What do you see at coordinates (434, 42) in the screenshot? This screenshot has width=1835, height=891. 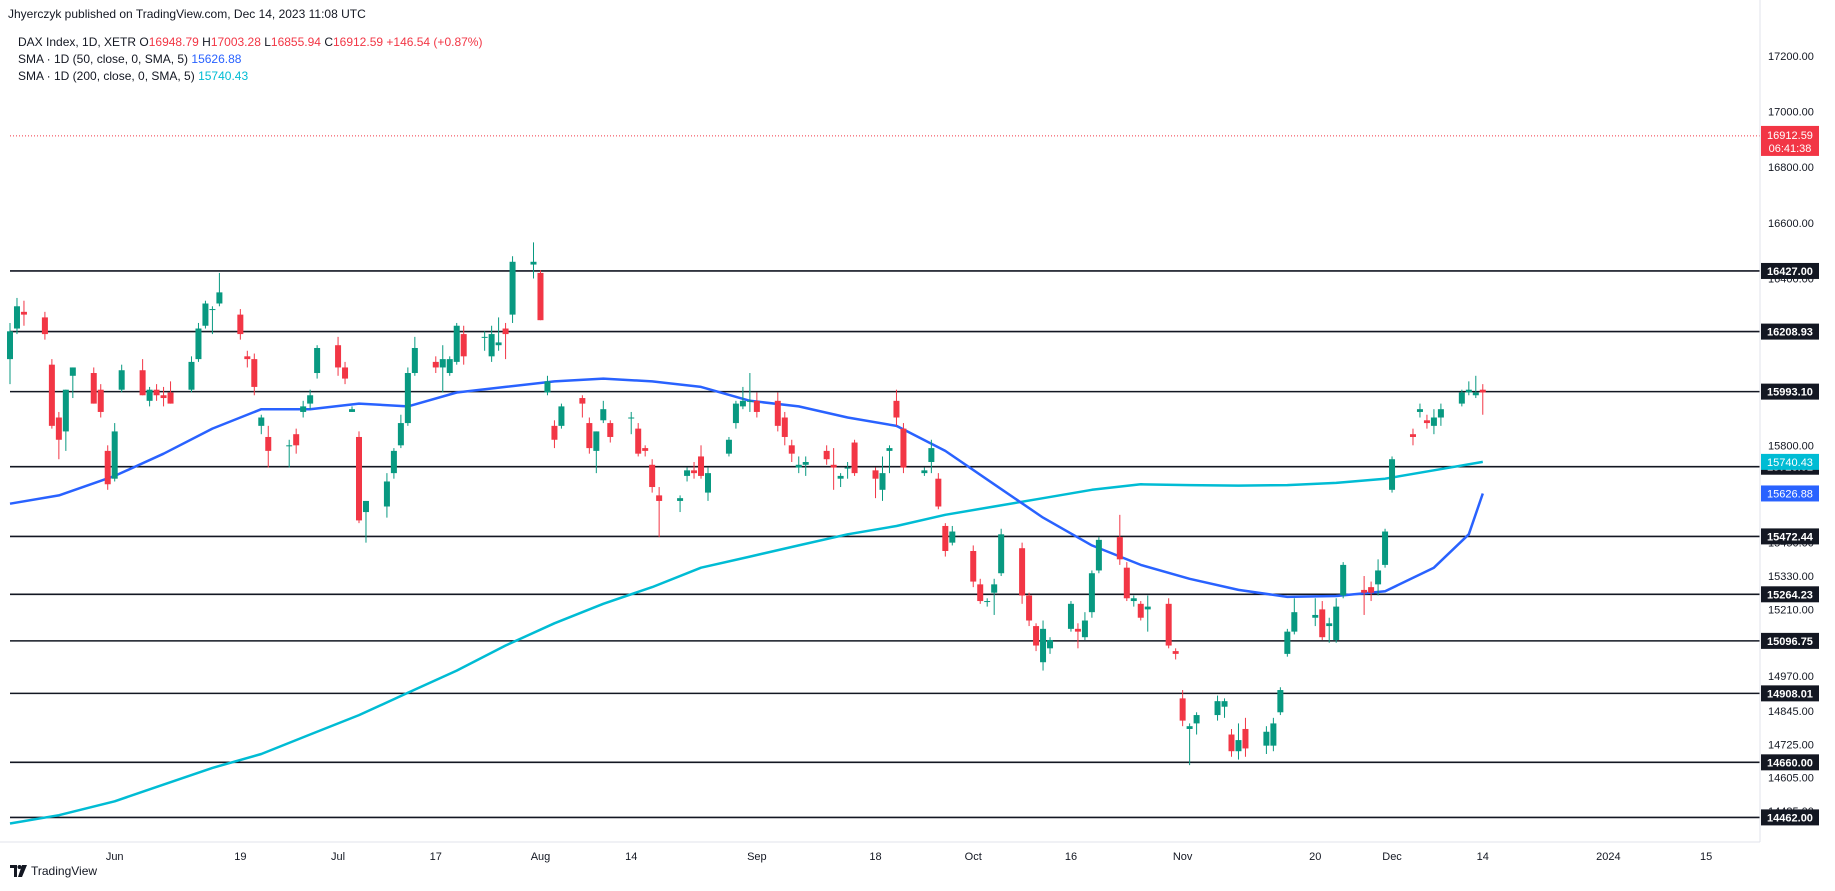 I see `change-value: +146.54 (+0.87%)` at bounding box center [434, 42].